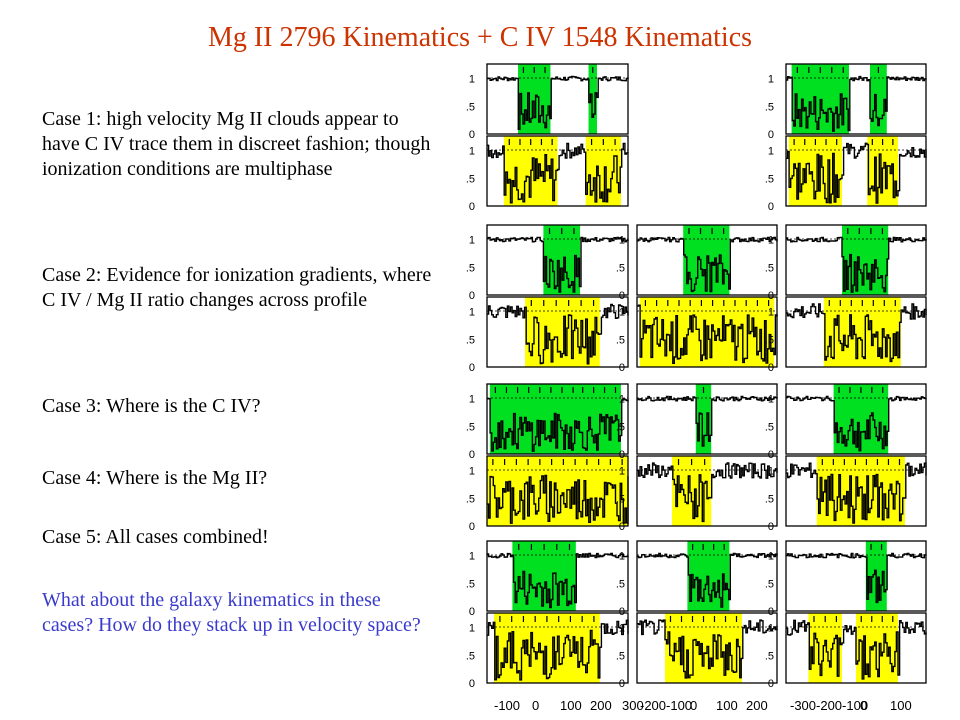 This screenshot has height=720, width=960. I want to click on civ-spectrum-r2c1, so click(558, 334).